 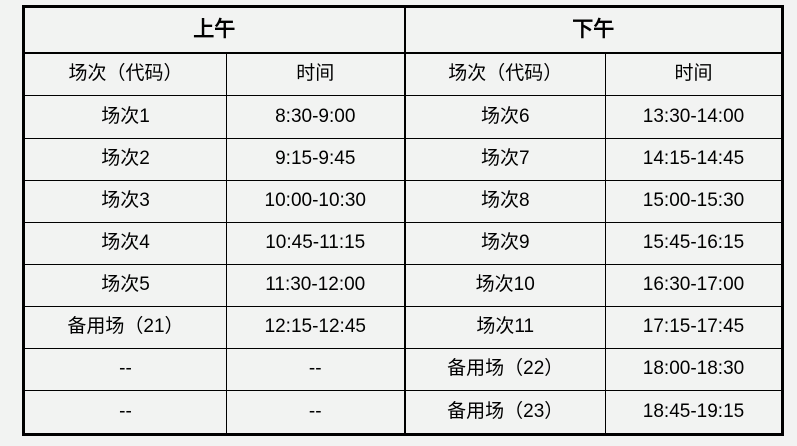 I want to click on session-cell: 场次9, so click(x=505, y=243).